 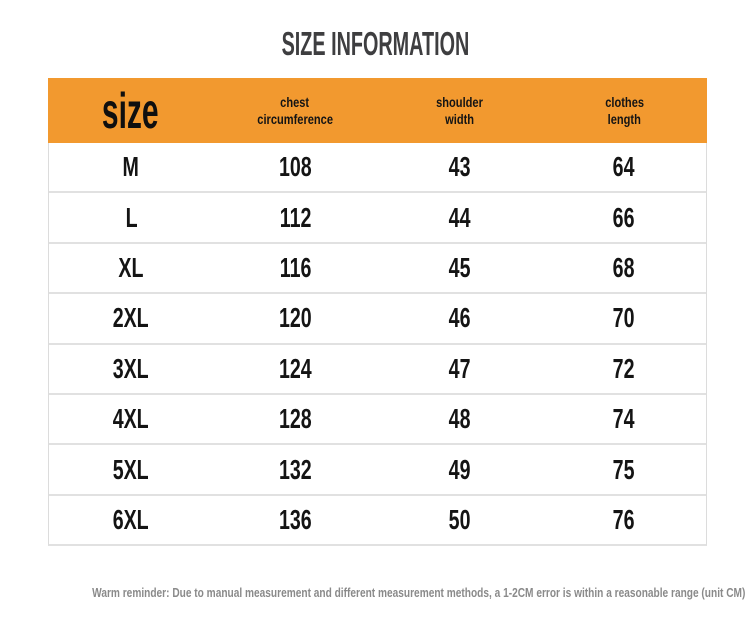 I want to click on cell-value: 4XL, so click(x=131, y=419).